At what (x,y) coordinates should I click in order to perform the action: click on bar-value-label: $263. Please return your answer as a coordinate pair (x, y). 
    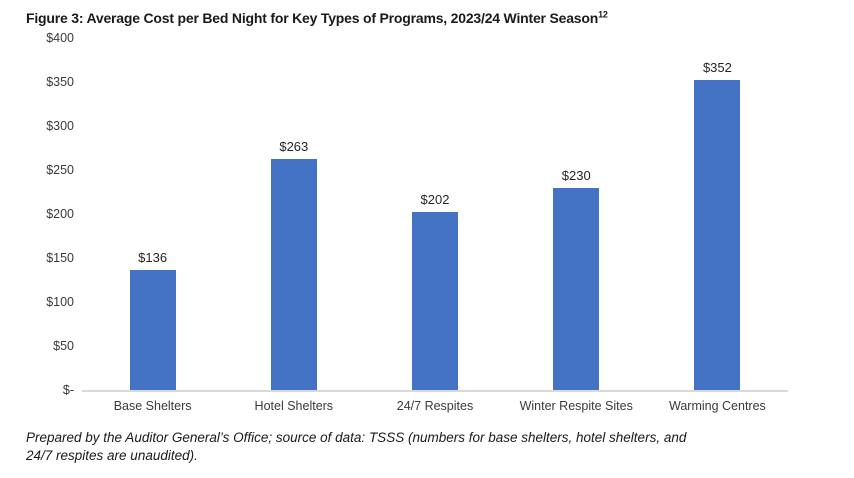
    Looking at the image, I should click on (294, 146).